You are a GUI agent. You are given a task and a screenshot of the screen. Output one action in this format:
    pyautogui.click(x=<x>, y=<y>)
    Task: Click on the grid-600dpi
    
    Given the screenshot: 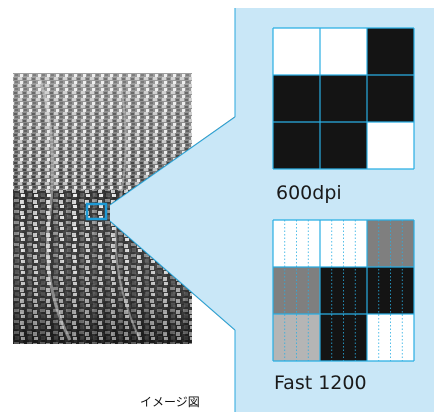 What is the action you would take?
    pyautogui.click(x=343, y=98)
    